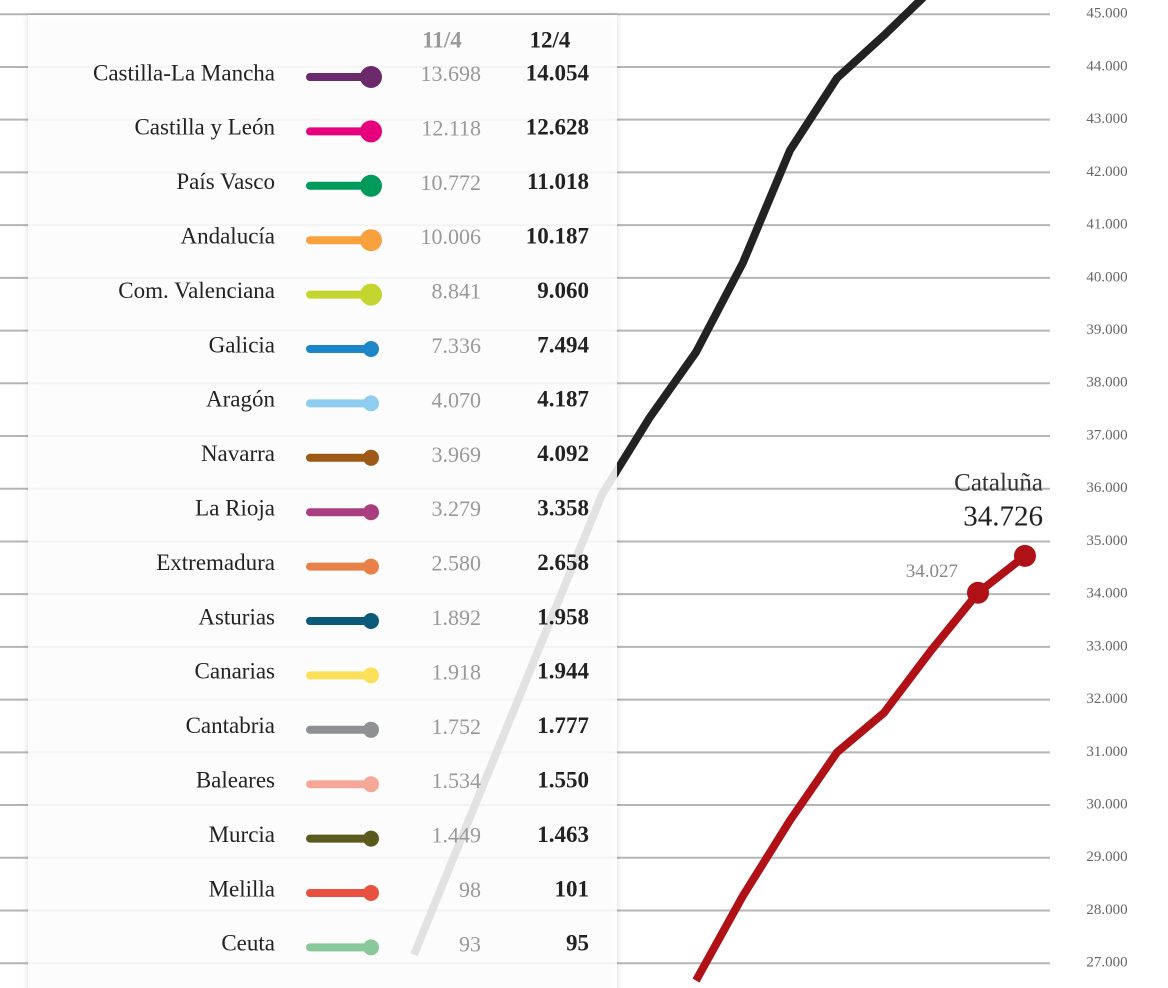 This screenshot has width=1168, height=988. I want to click on row-curr: 2.658, so click(563, 562).